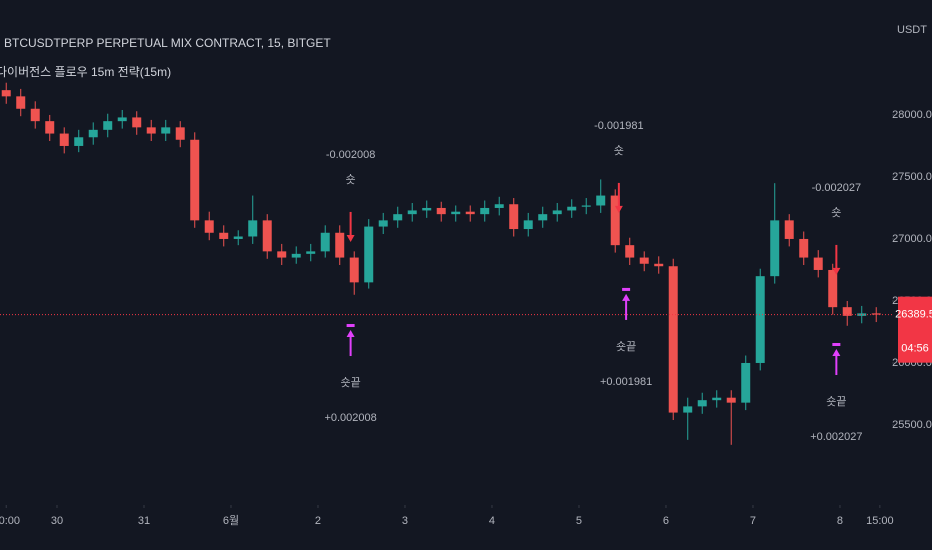 This screenshot has width=932, height=550. What do you see at coordinates (912, 425) in the screenshot?
I see `y-tick-label: 25500.0` at bounding box center [912, 425].